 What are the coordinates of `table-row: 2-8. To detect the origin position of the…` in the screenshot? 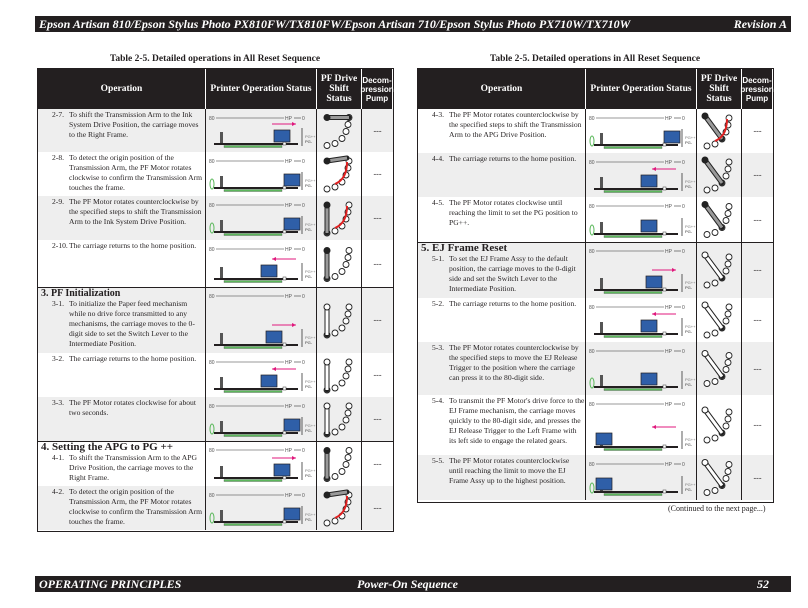 It's located at (215, 174).